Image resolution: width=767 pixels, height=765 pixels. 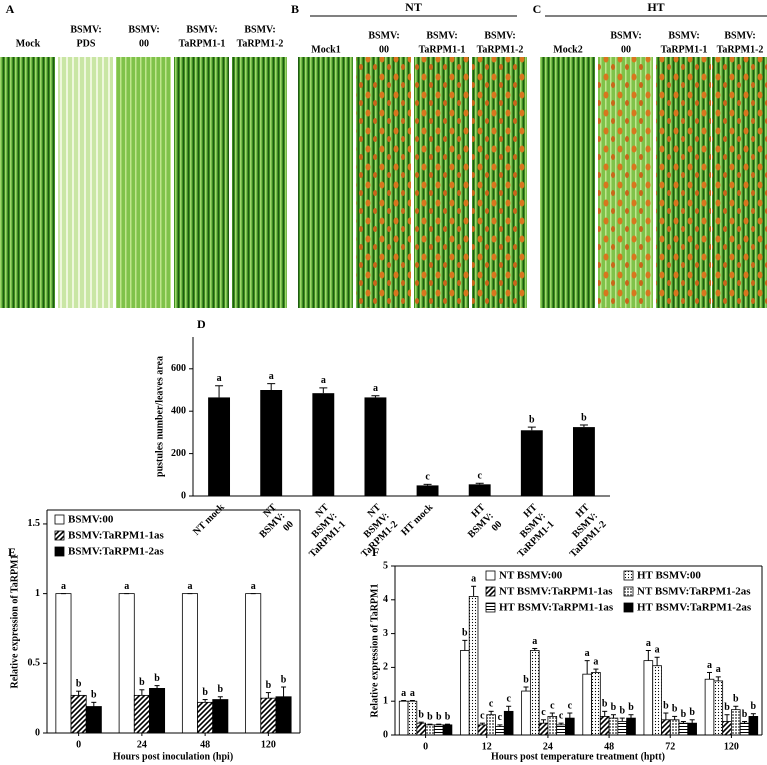 I want to click on photo-label: Mock1, so click(x=325, y=49).